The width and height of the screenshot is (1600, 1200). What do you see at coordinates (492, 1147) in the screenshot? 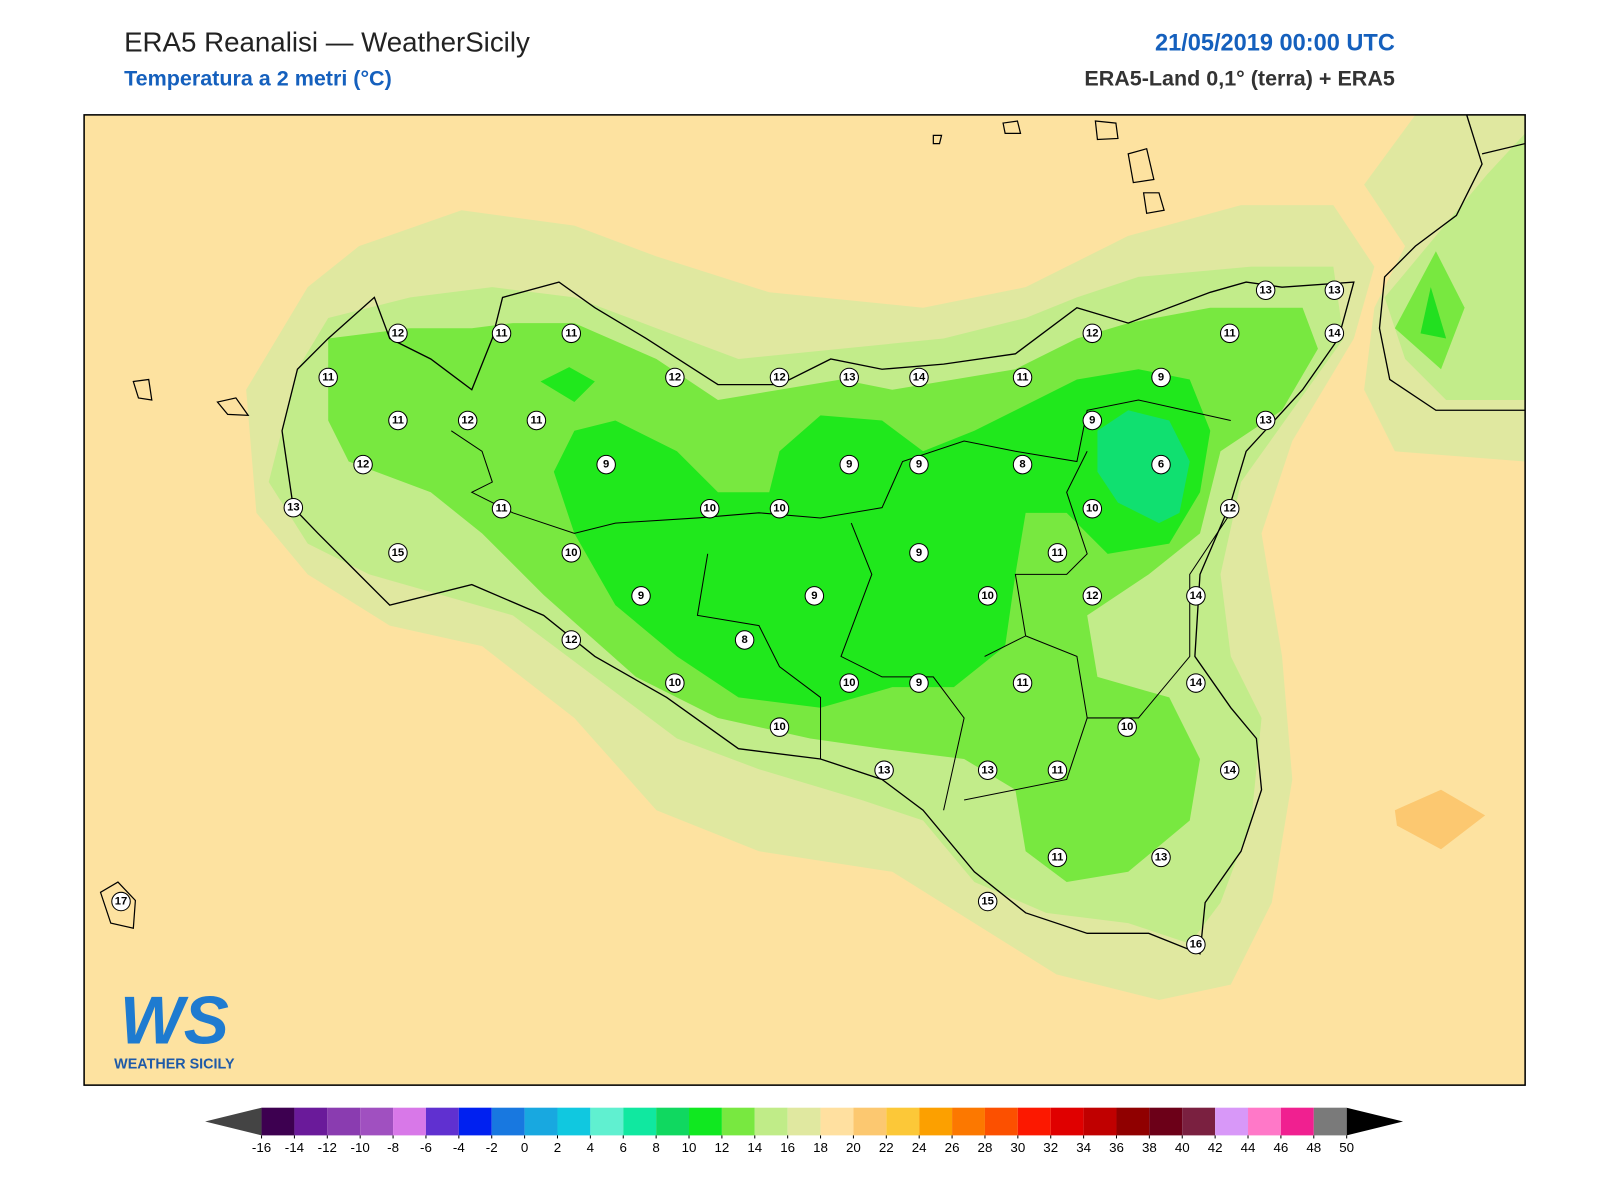
I see `colorbar-tick-label: -2` at bounding box center [492, 1147].